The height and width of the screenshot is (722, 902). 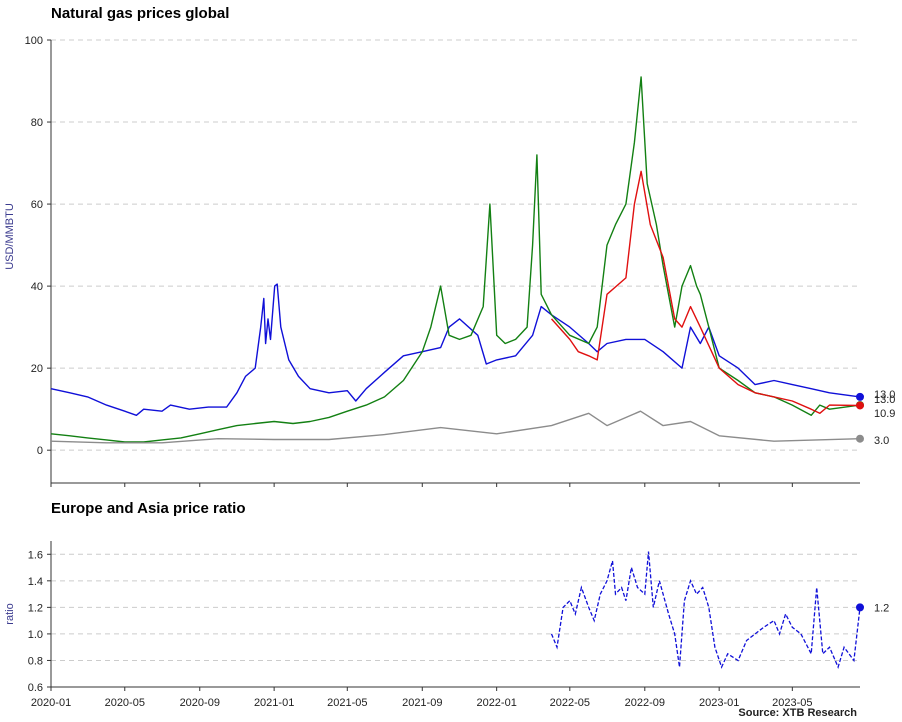 What do you see at coordinates (422, 703) in the screenshot?
I see `bottom-x-tick-label: 2021-09` at bounding box center [422, 703].